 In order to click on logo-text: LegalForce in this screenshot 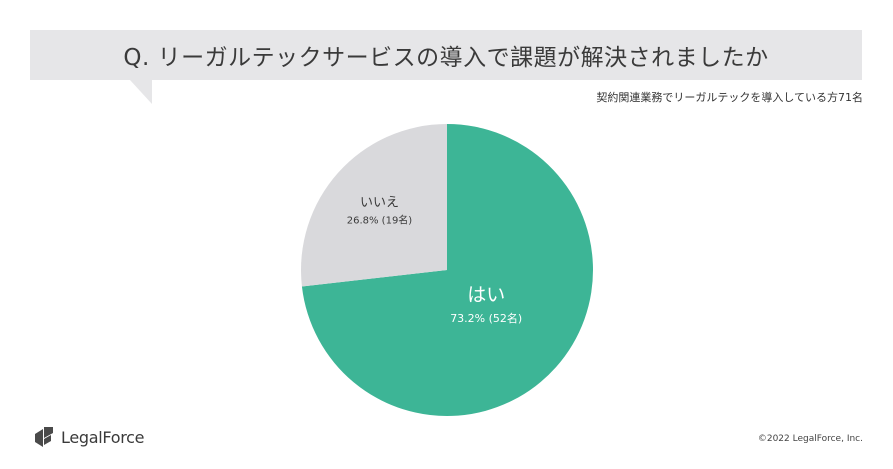, I will do `click(103, 437)`.